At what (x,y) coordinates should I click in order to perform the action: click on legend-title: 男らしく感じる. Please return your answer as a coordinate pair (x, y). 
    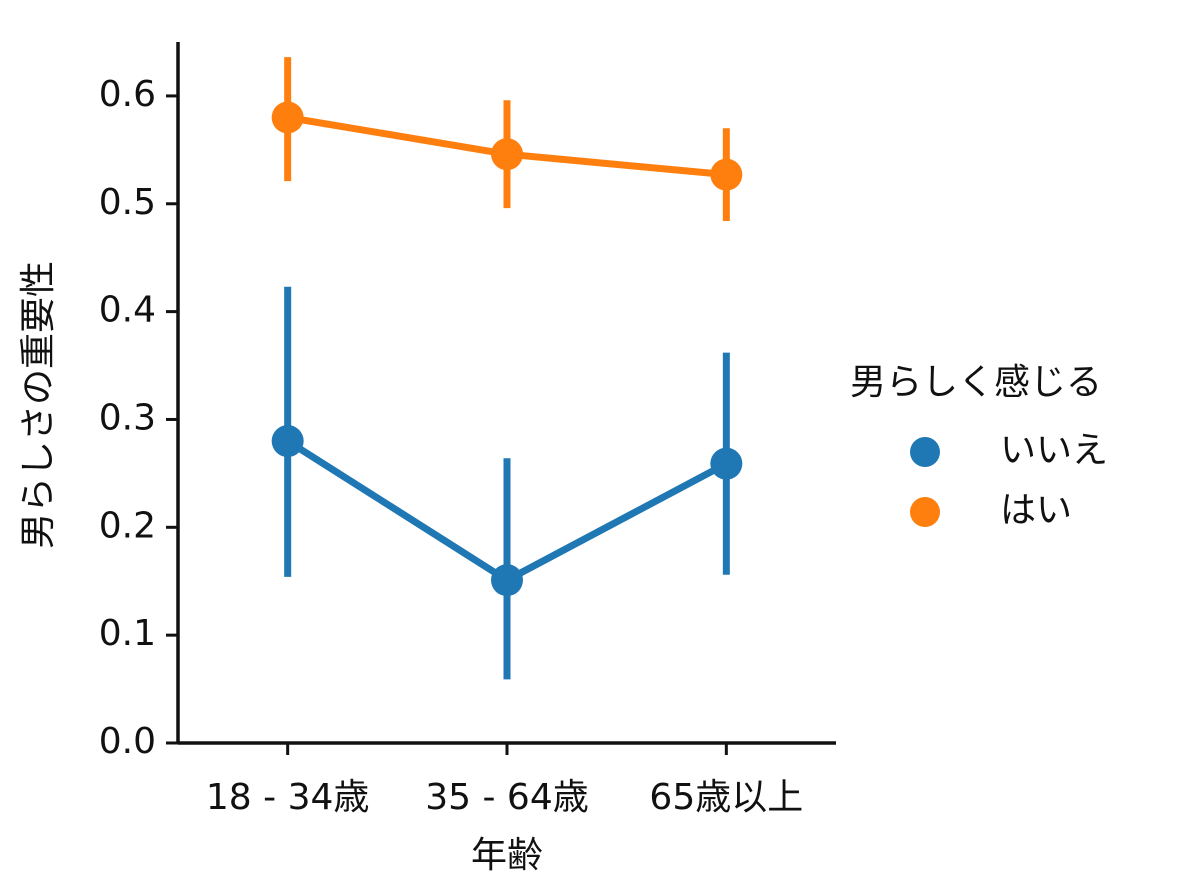
    Looking at the image, I should click on (976, 382).